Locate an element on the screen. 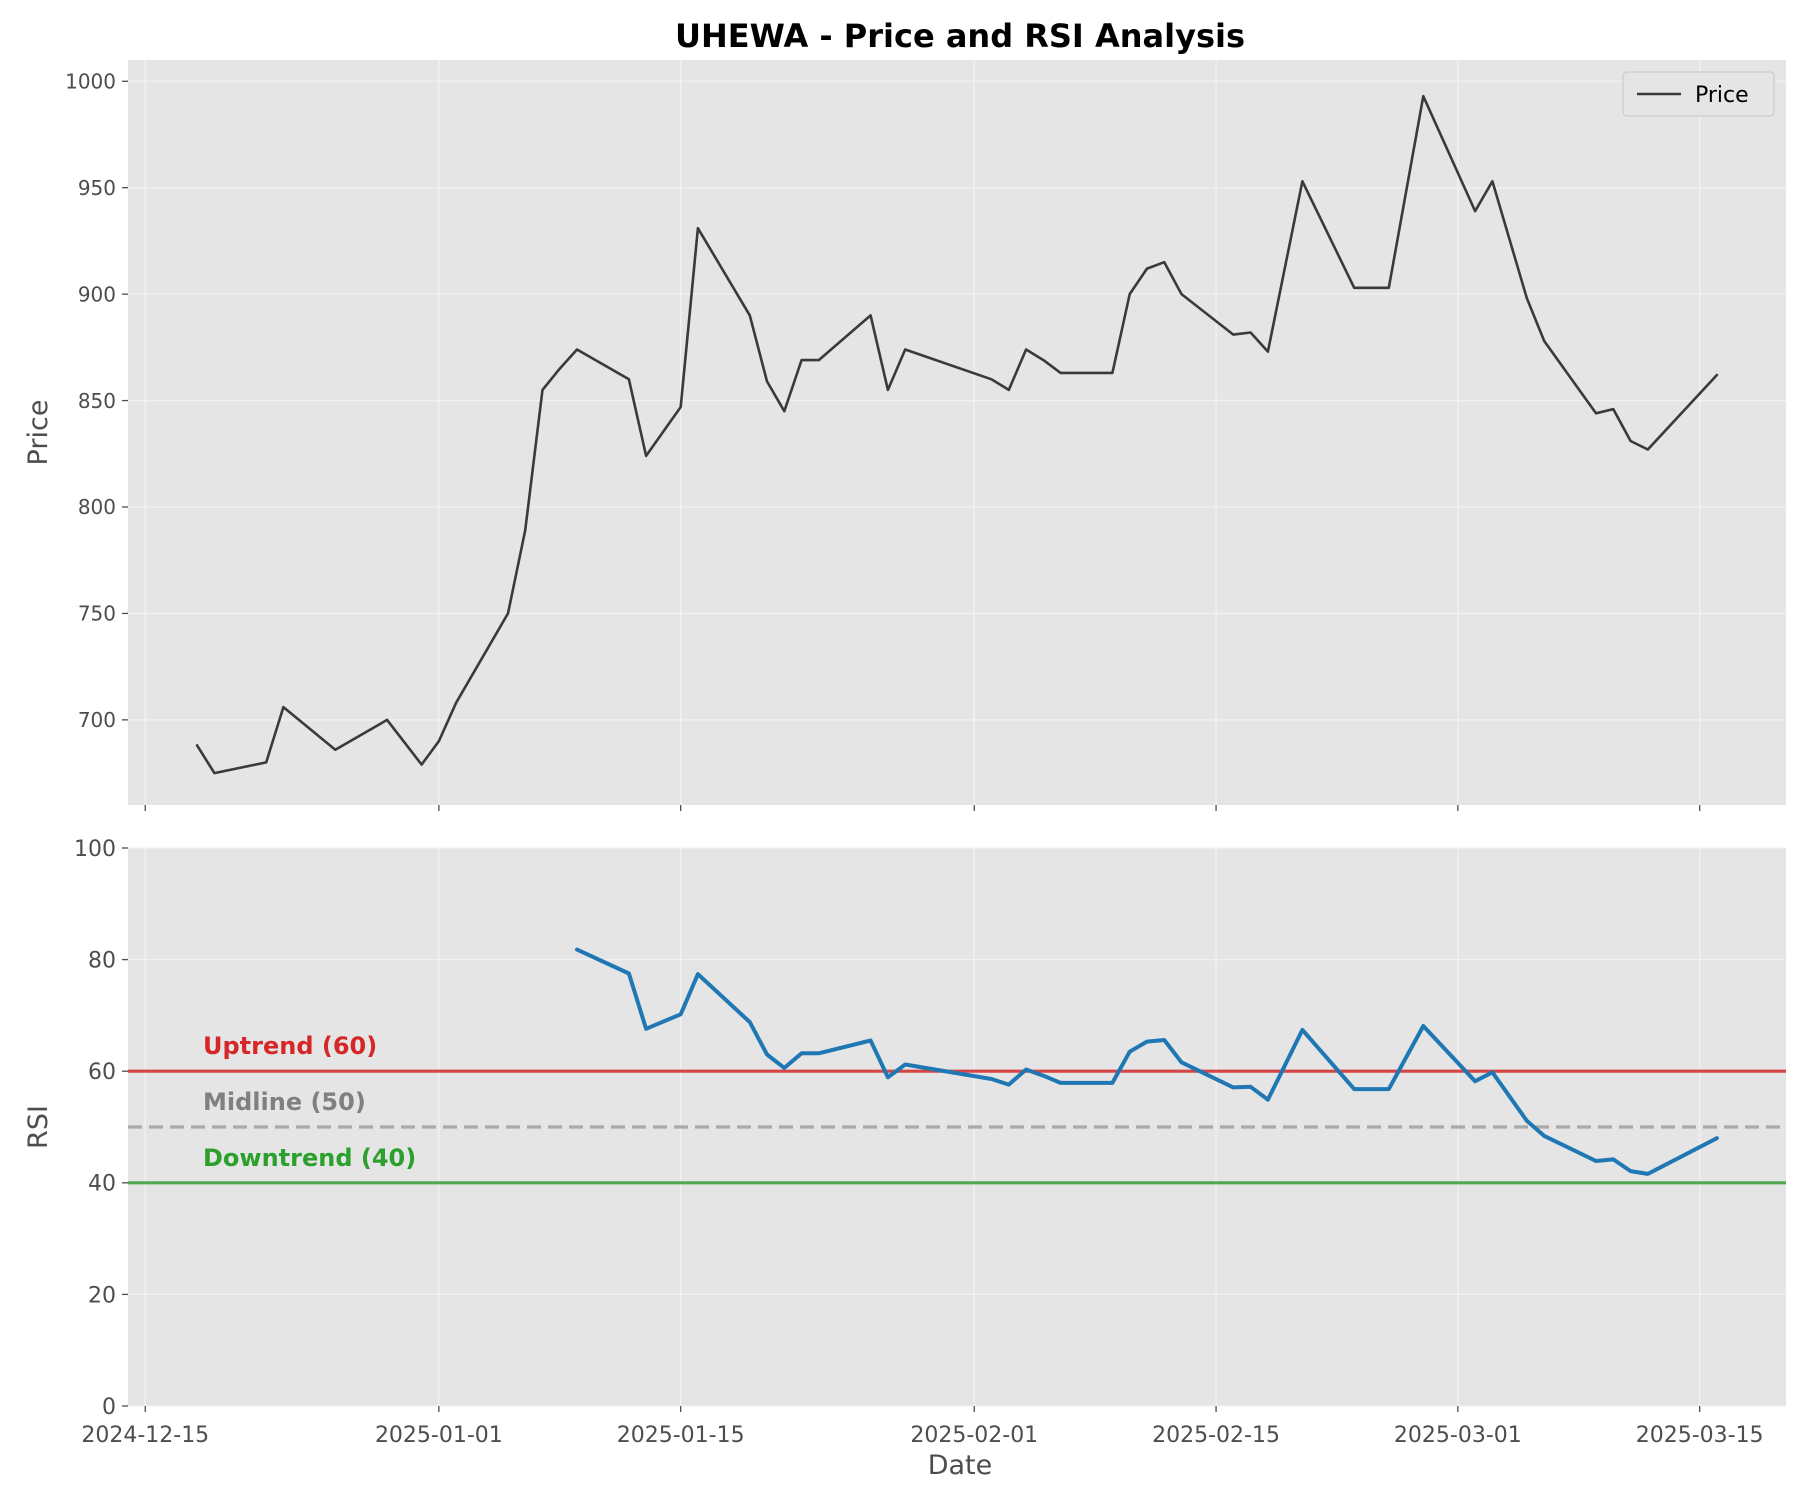 The width and height of the screenshot is (1800, 1500). price-y-tick-label: 850 is located at coordinates (97, 401).